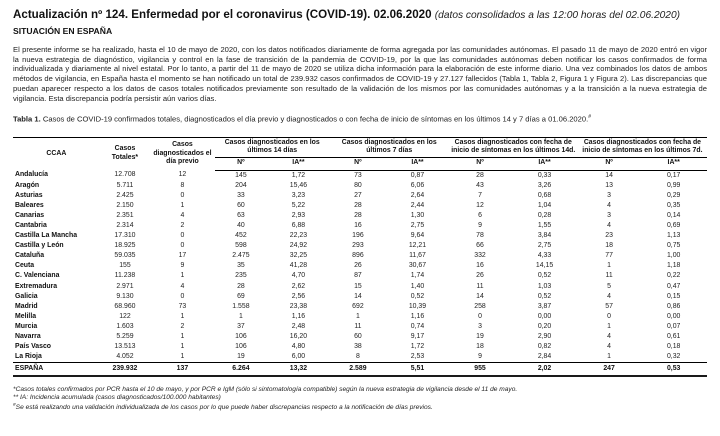 The height and width of the screenshot is (436, 720). I want to click on table-row: Asturias 2.425 0 33 3,23 27 2,64 7 0,68 3 0,29, so click(360, 196).